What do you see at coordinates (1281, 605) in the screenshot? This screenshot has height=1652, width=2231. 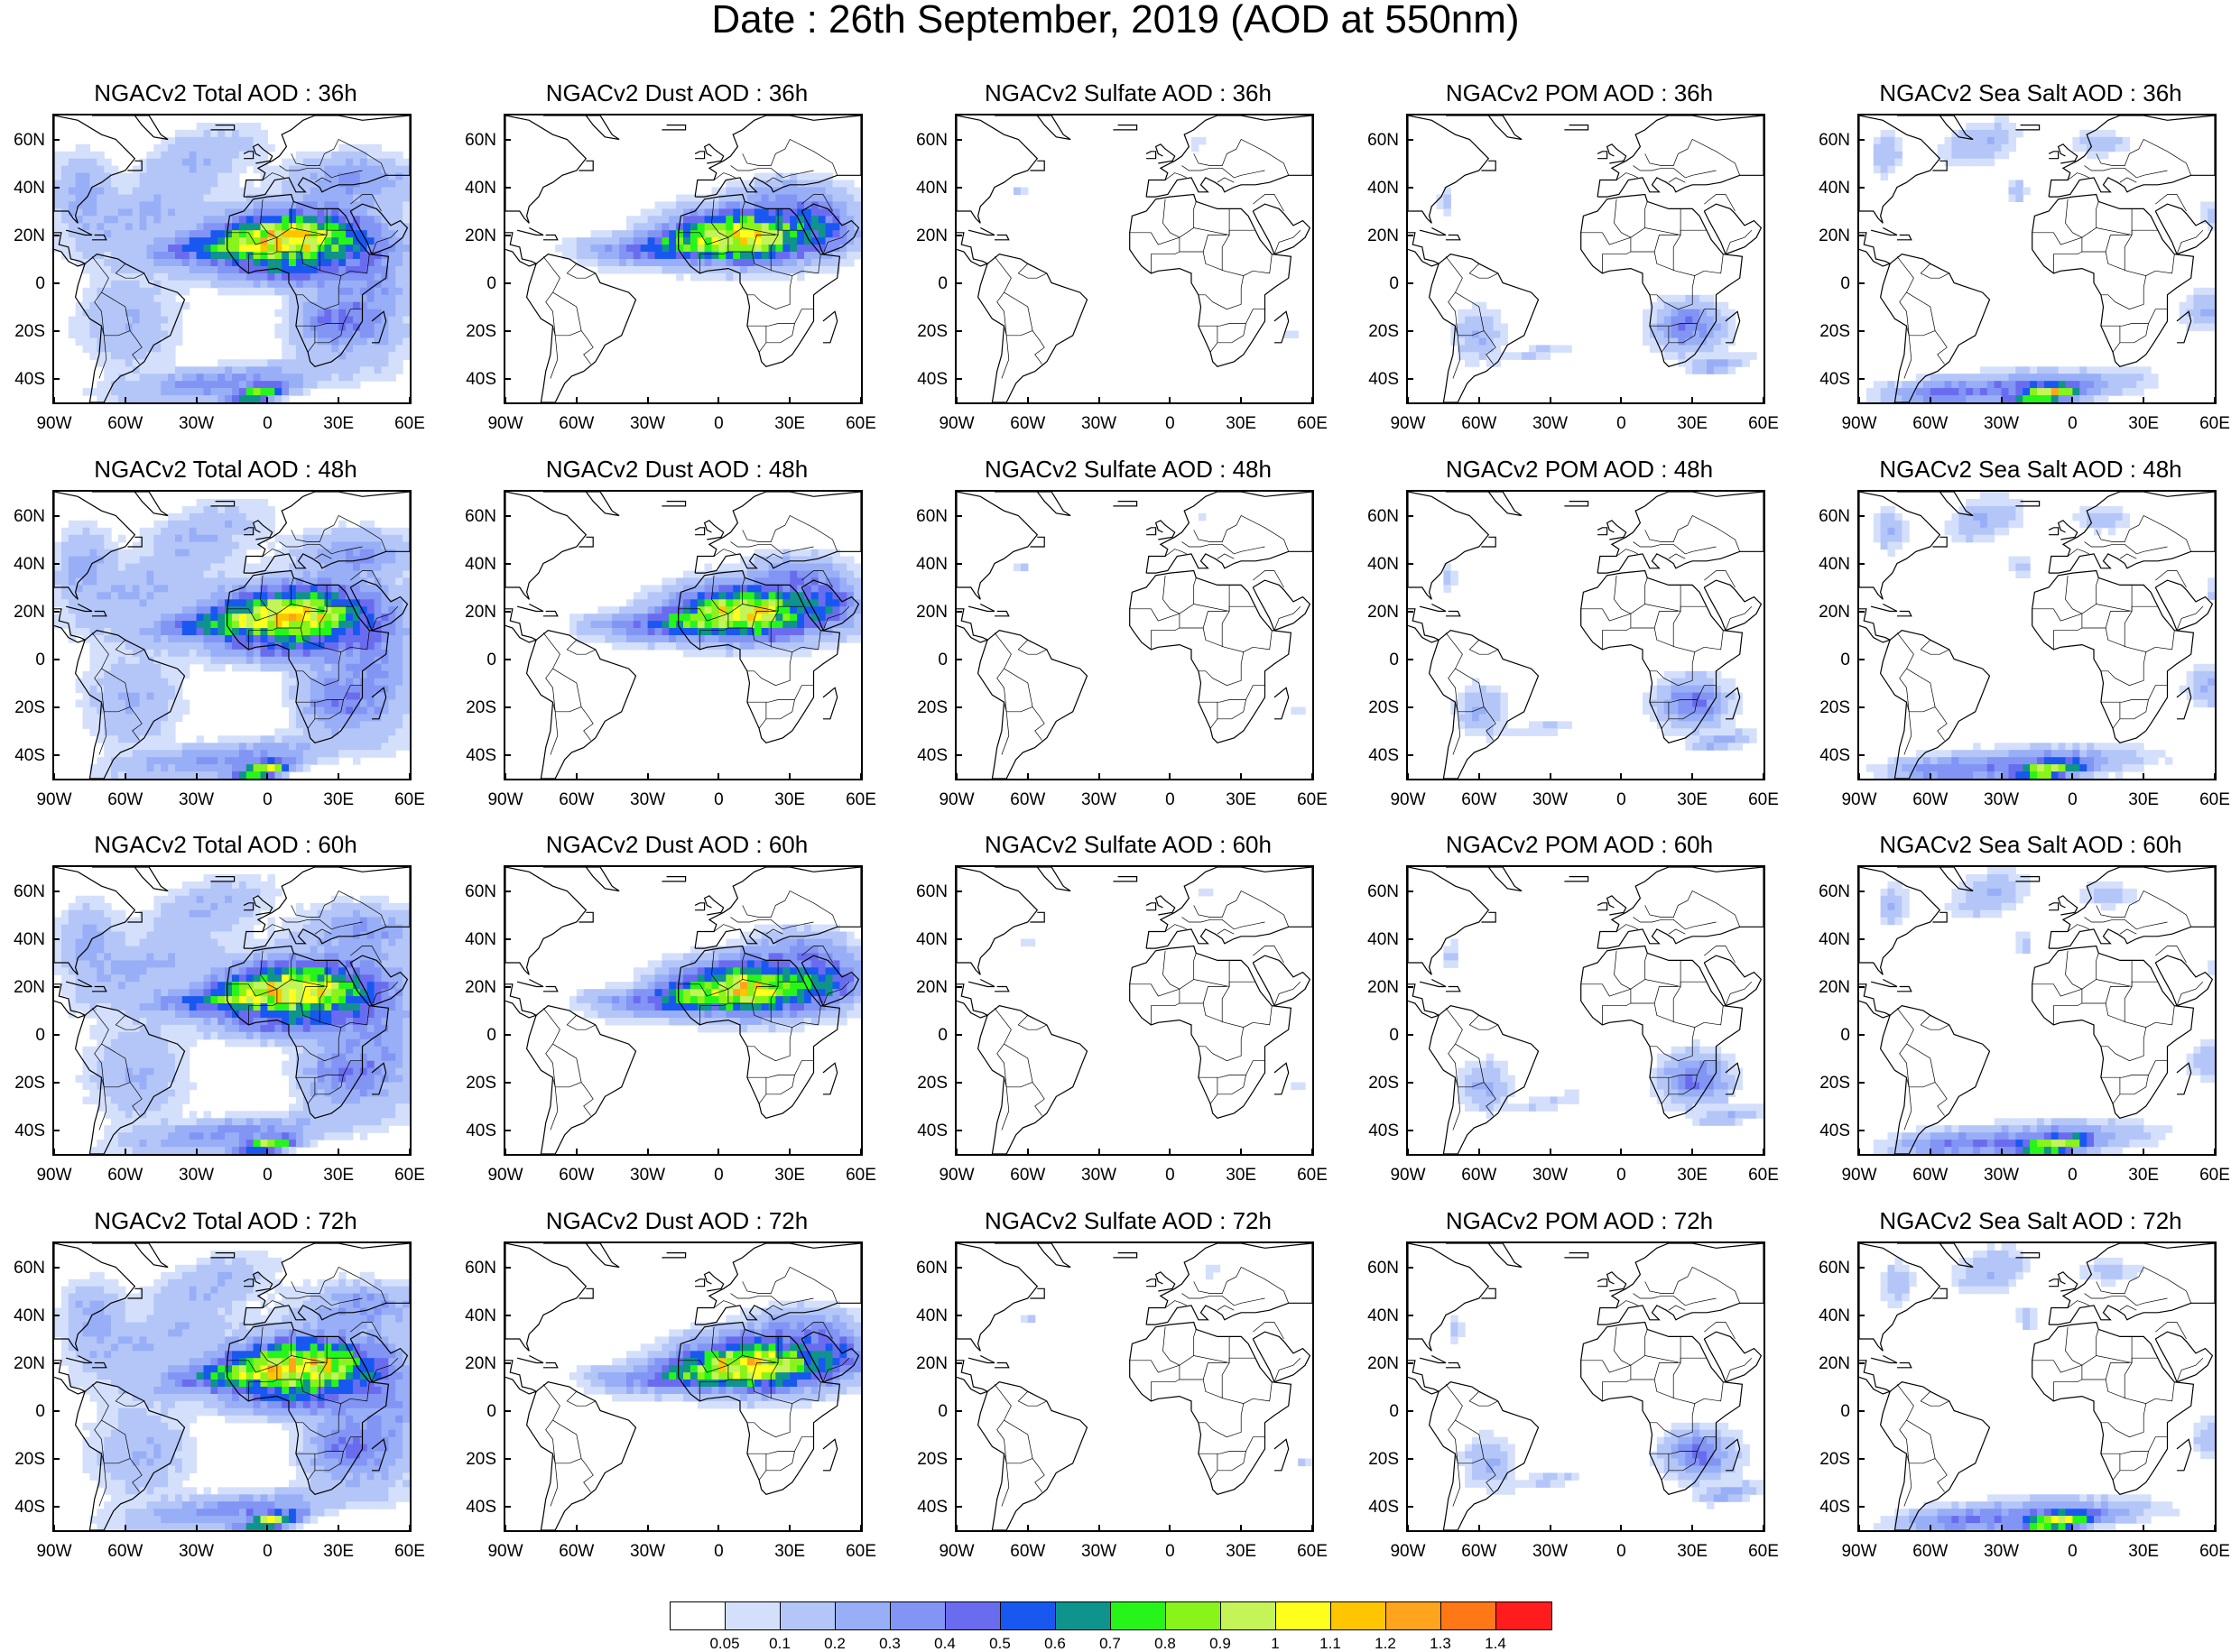 I see `coastline-arabia` at bounding box center [1281, 605].